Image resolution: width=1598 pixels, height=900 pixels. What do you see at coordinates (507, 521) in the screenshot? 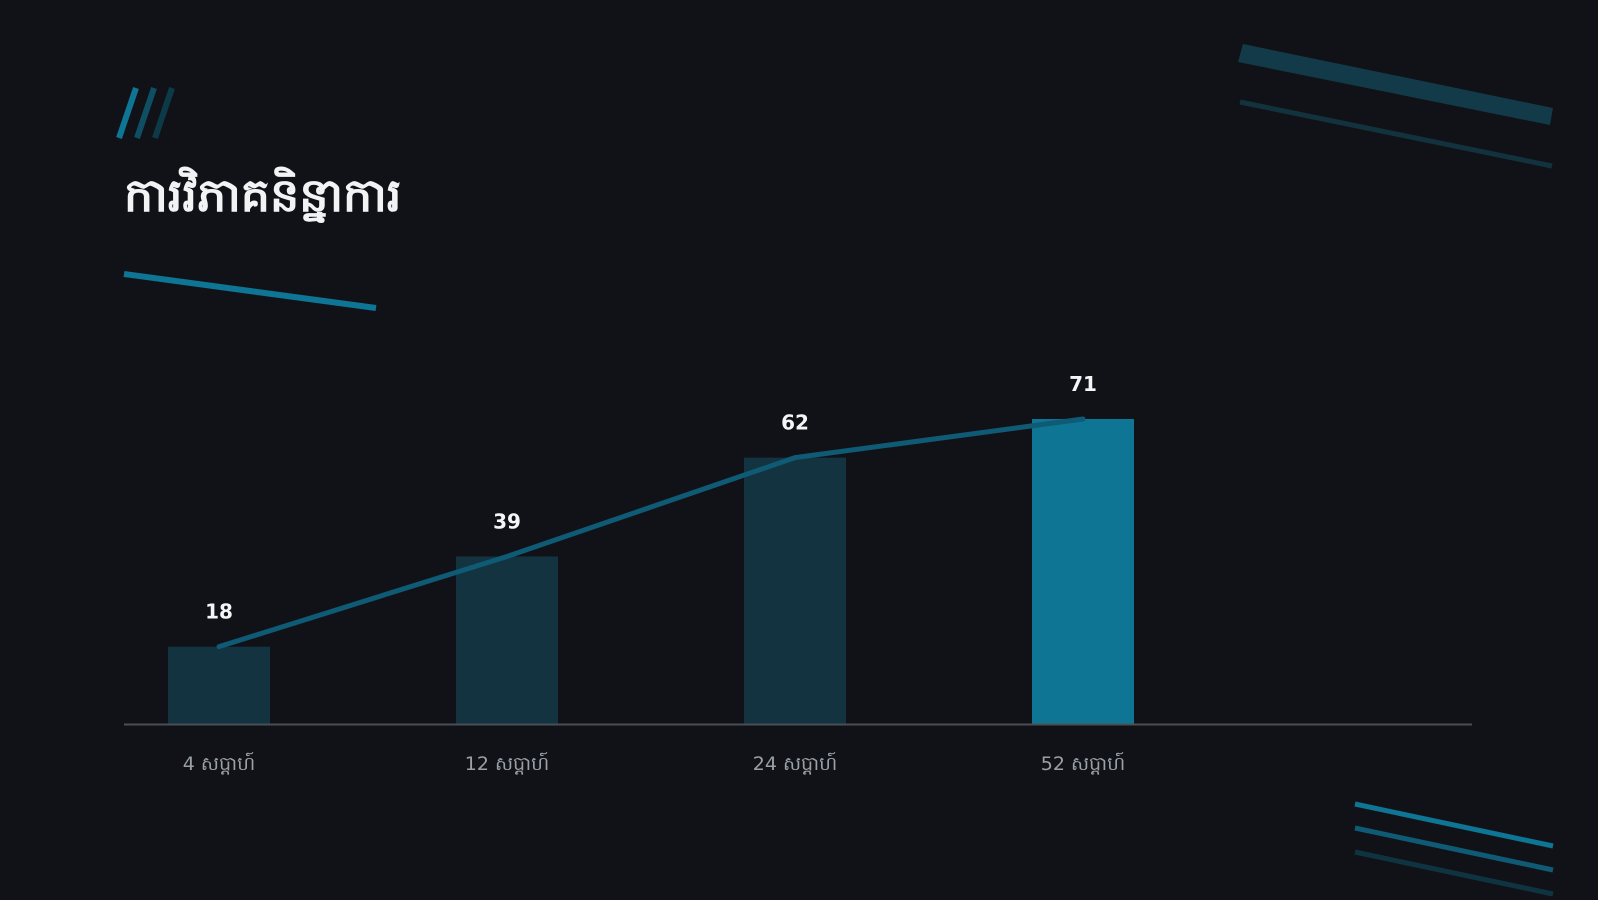
I see `data-label-2: 39` at bounding box center [507, 521].